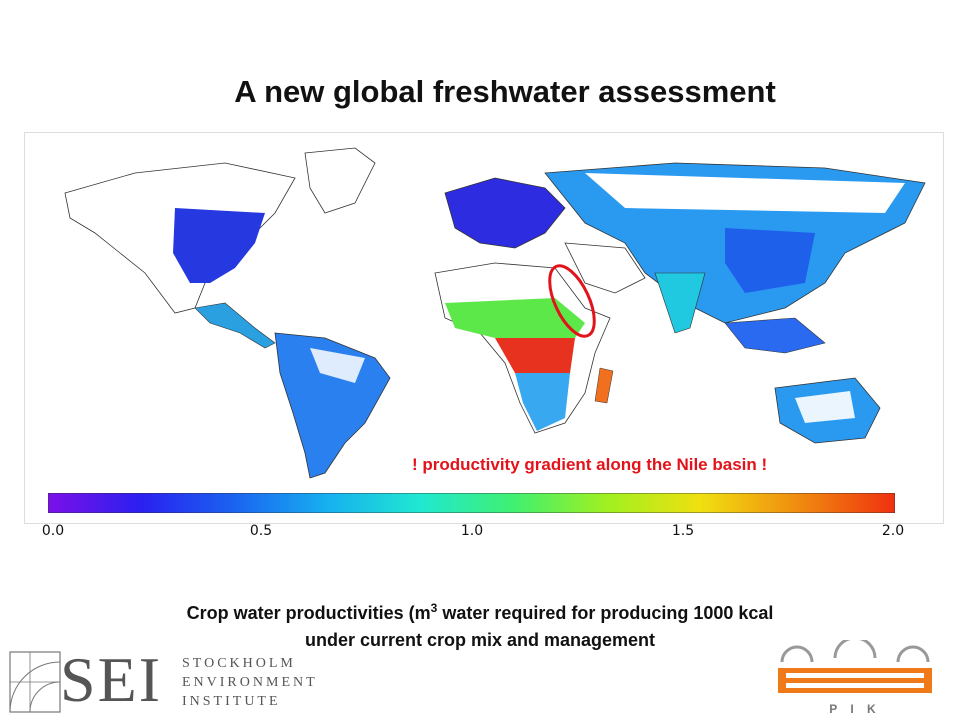  Describe the element at coordinates (235, 325) in the screenshot. I see `central-america` at that location.